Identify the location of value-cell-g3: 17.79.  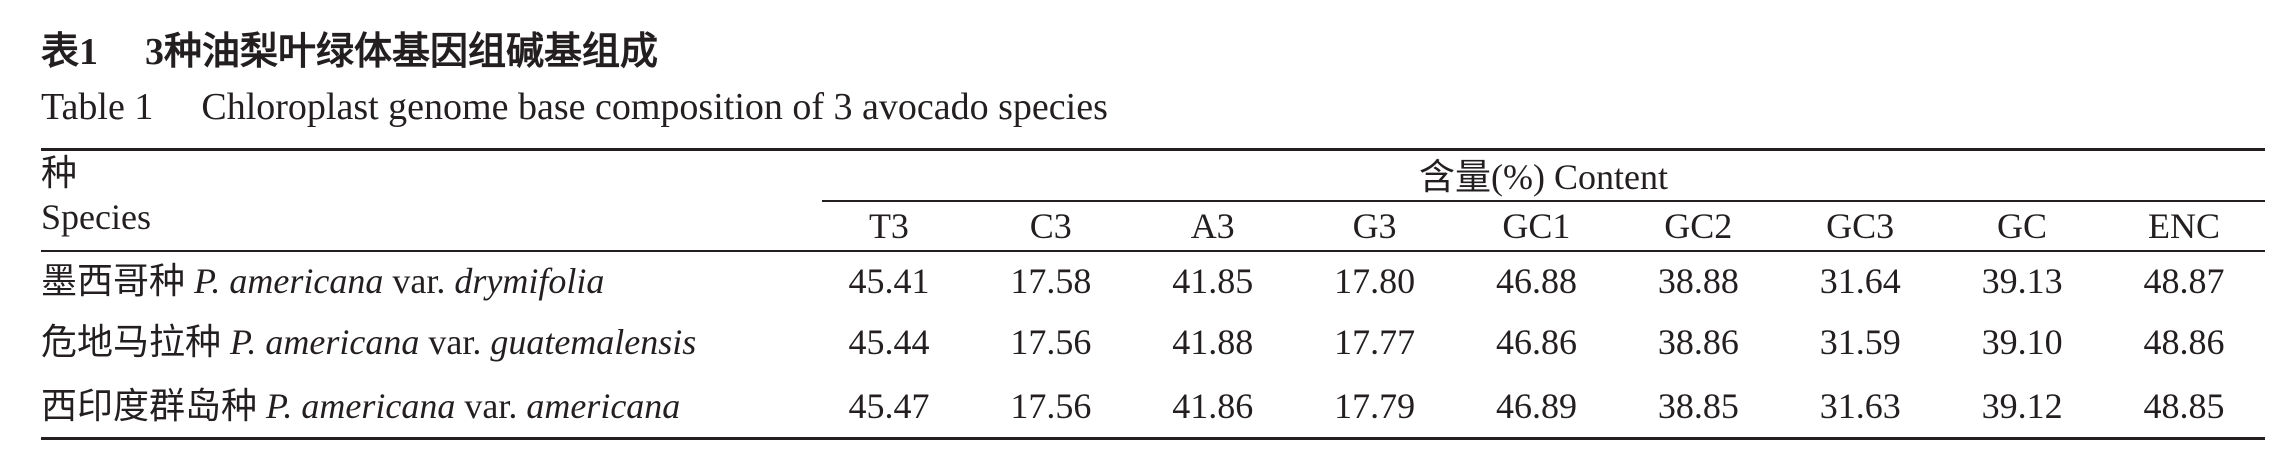
(1375, 405).